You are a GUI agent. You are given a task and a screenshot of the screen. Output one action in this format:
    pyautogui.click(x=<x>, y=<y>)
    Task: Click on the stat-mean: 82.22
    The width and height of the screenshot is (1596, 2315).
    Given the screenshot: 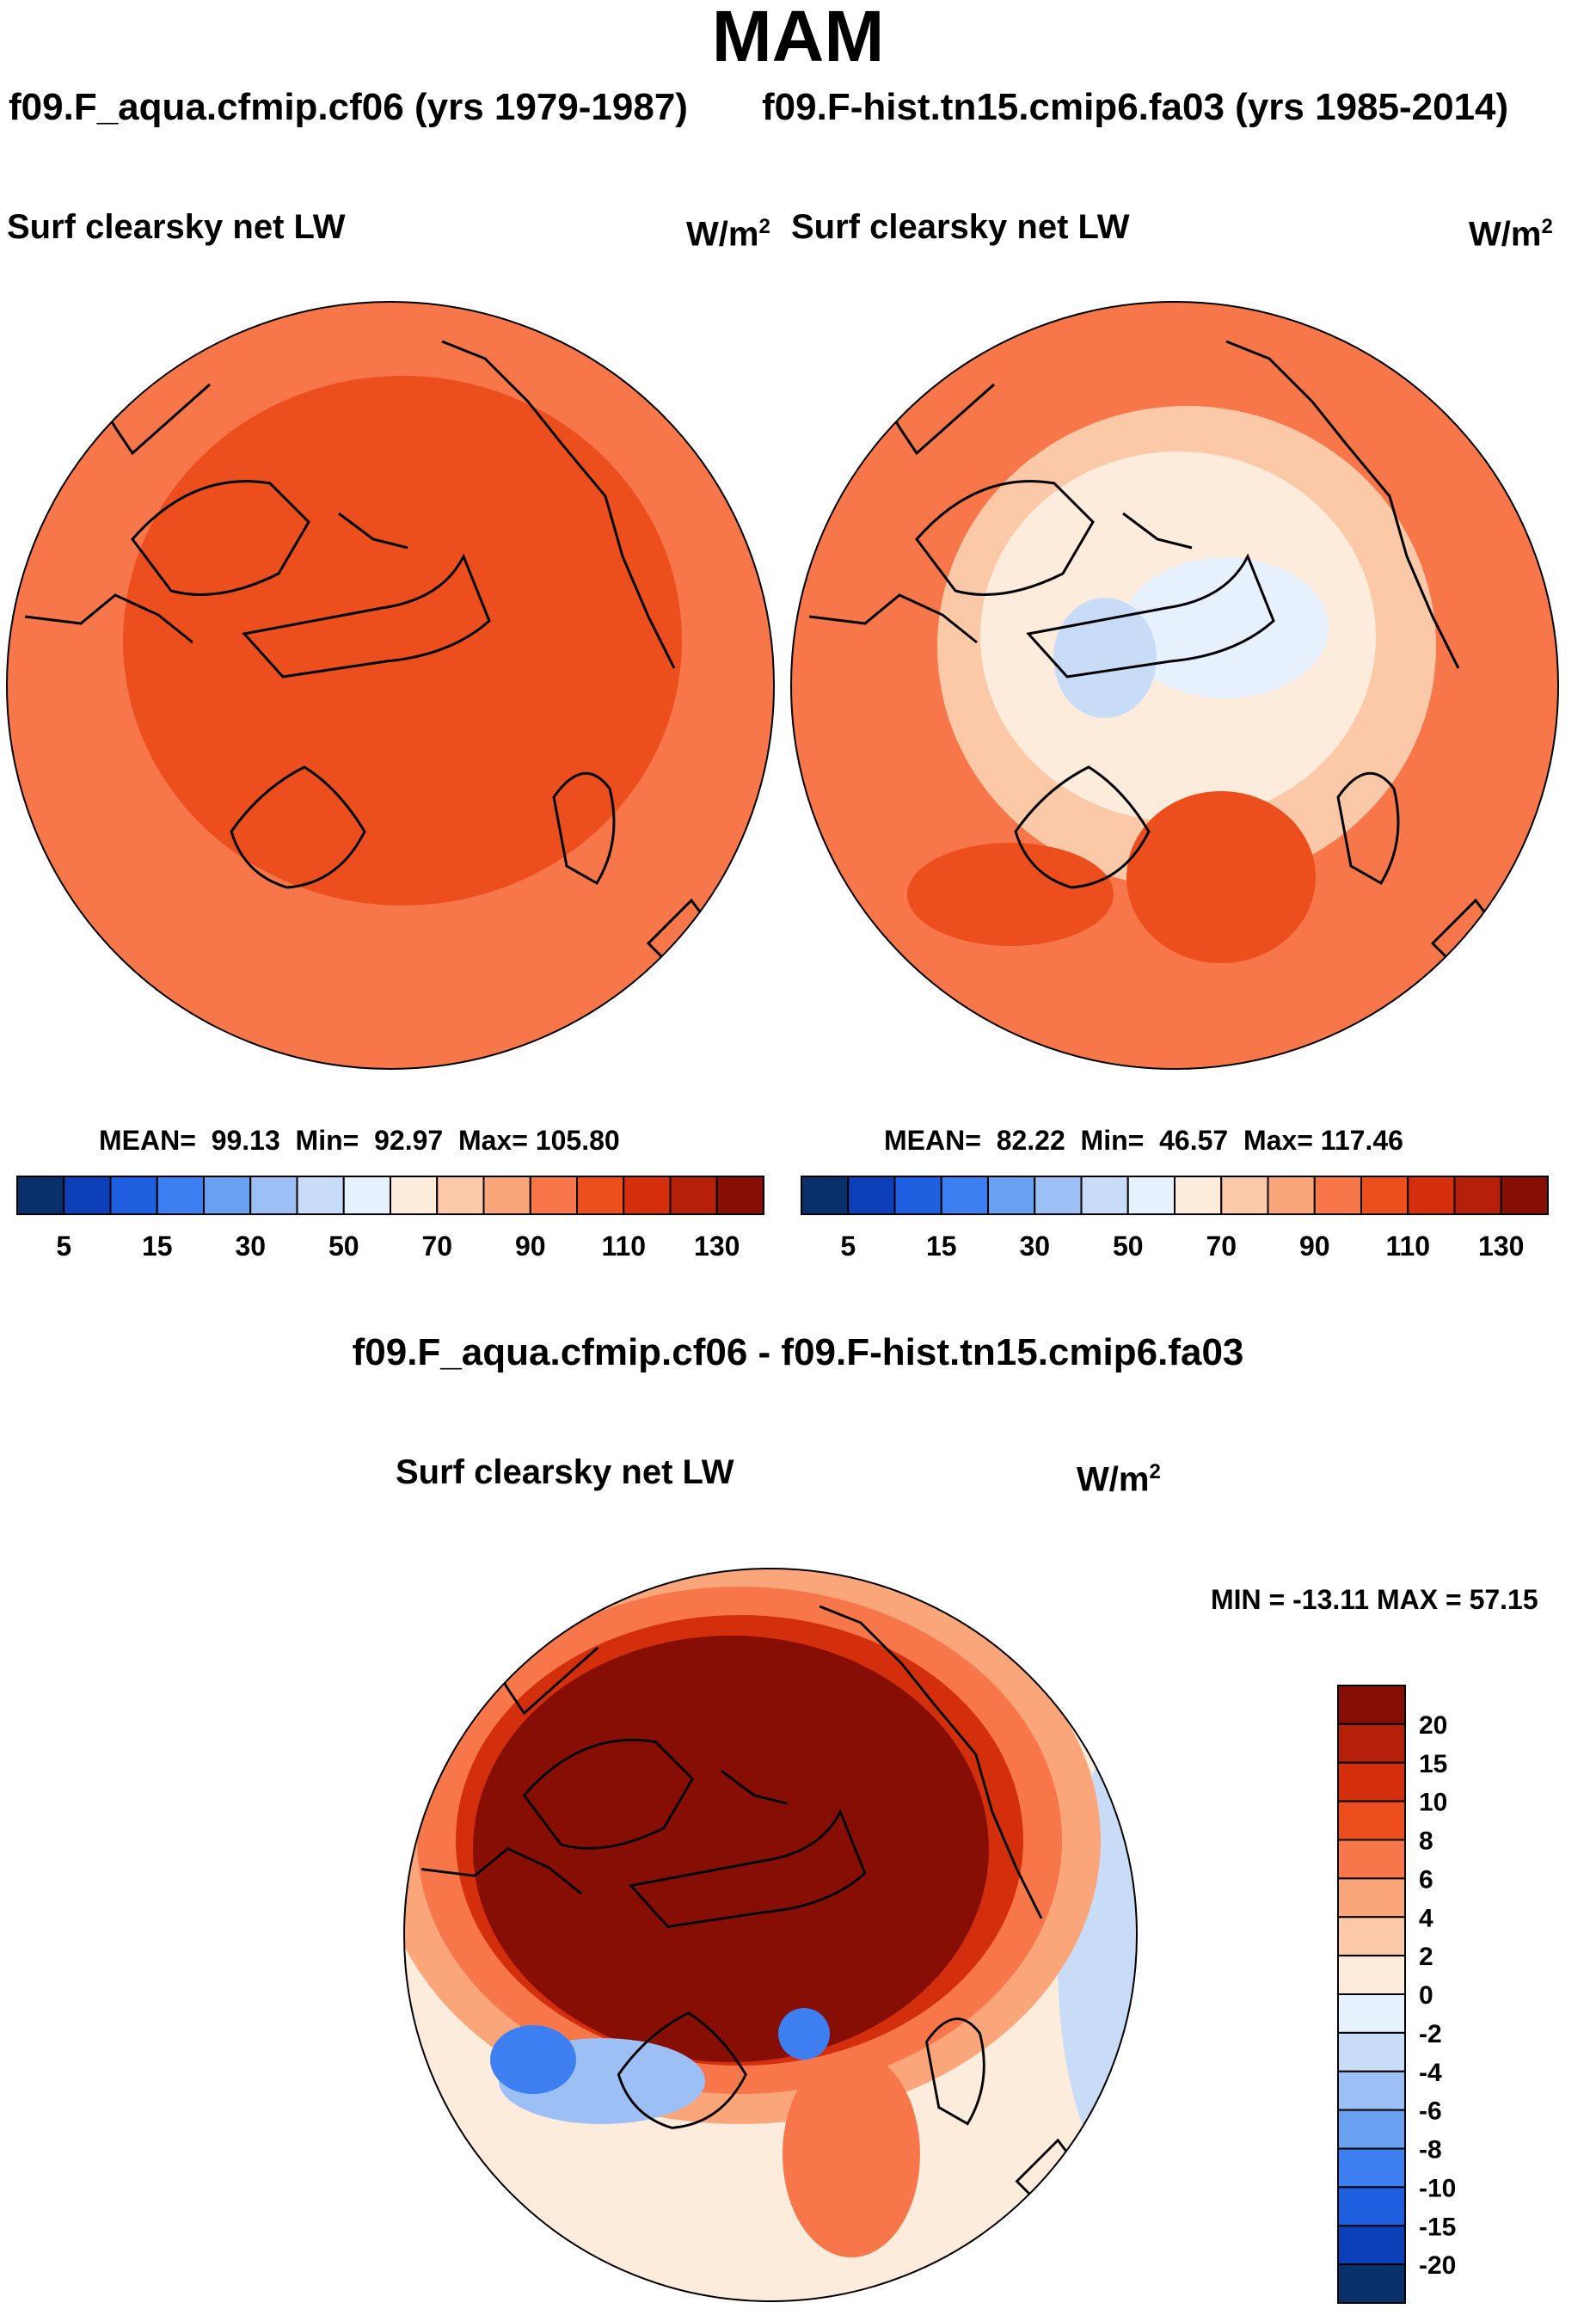 What is the action you would take?
    pyautogui.click(x=1030, y=1140)
    